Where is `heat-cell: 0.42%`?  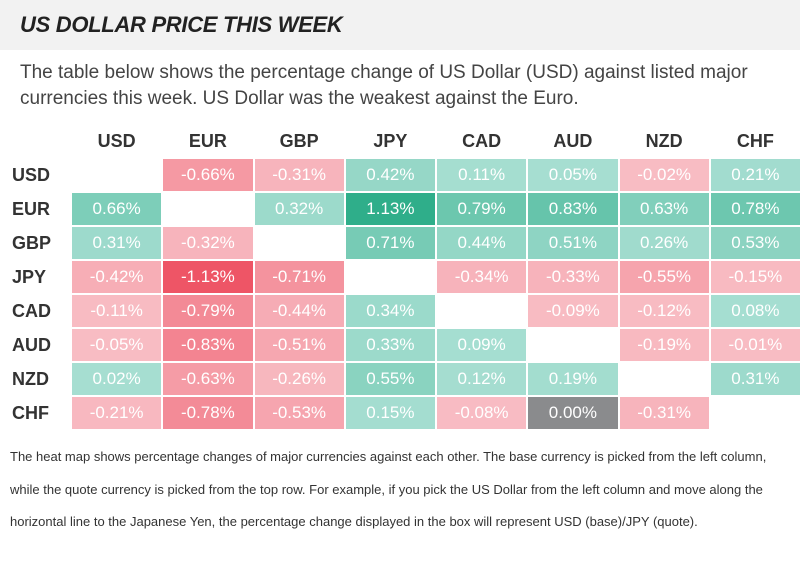
heat-cell: 0.42% is located at coordinates (390, 175).